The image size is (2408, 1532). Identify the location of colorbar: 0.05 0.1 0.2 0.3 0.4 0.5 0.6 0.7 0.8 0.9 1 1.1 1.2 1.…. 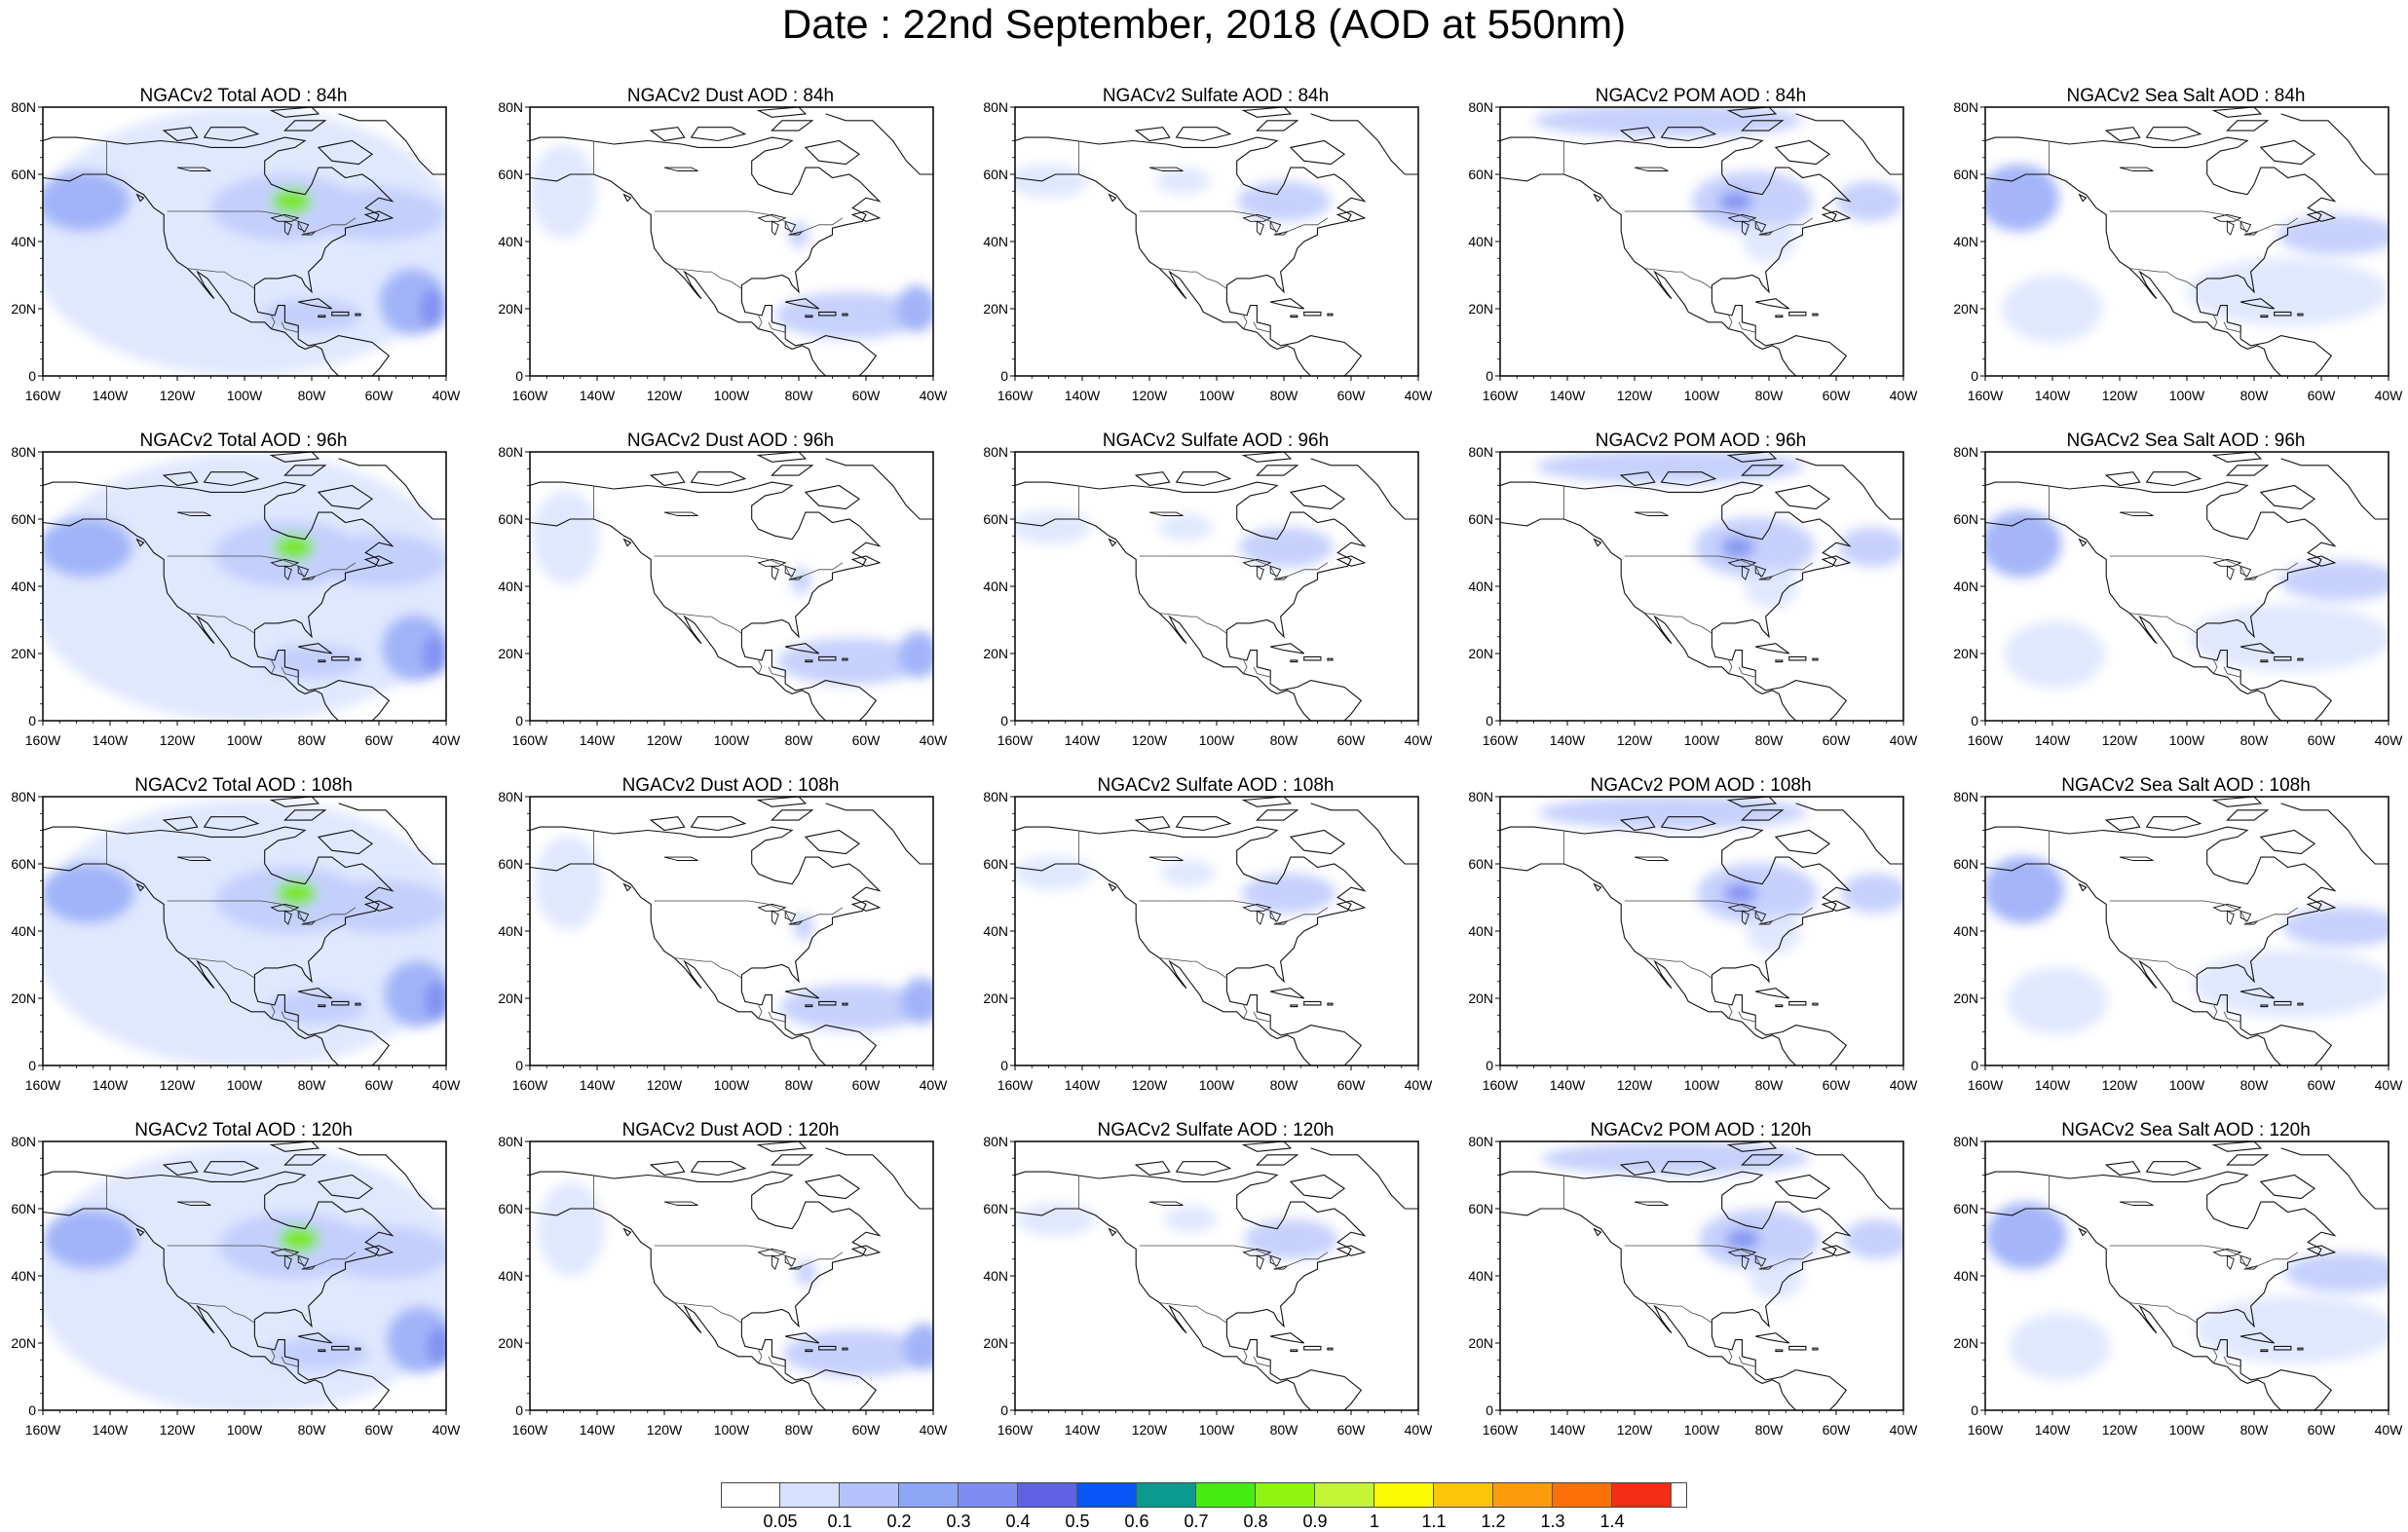
(1204, 1506).